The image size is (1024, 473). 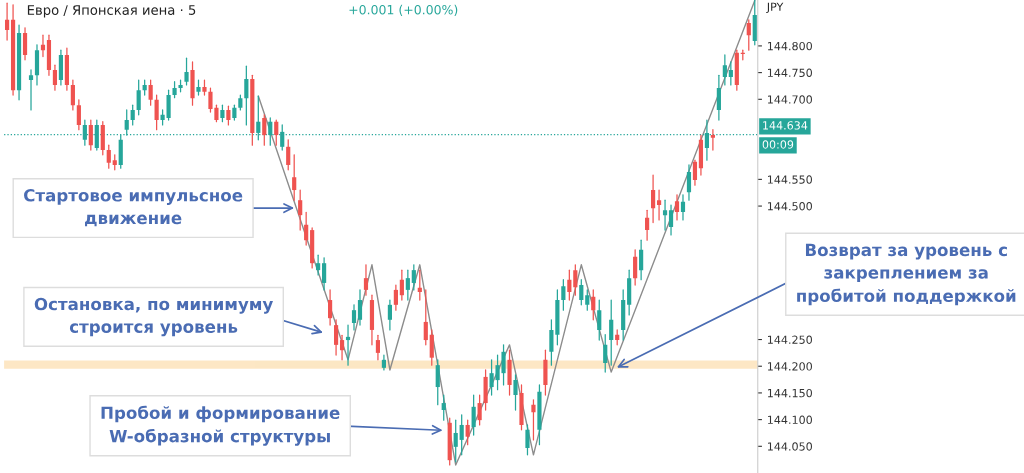 What do you see at coordinates (790, 46) in the screenshot?
I see `y-tick-label: 144.800` at bounding box center [790, 46].